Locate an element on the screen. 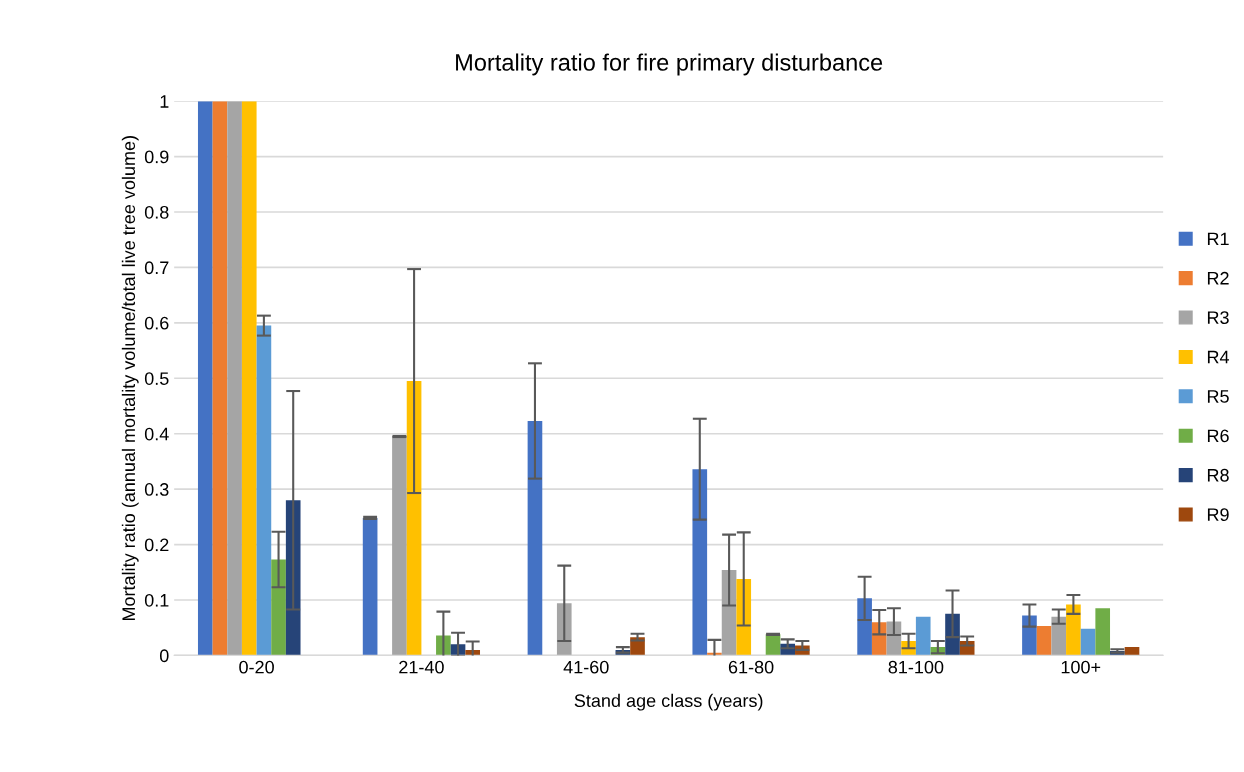  x-tick-label: 21-40 is located at coordinates (421, 667).